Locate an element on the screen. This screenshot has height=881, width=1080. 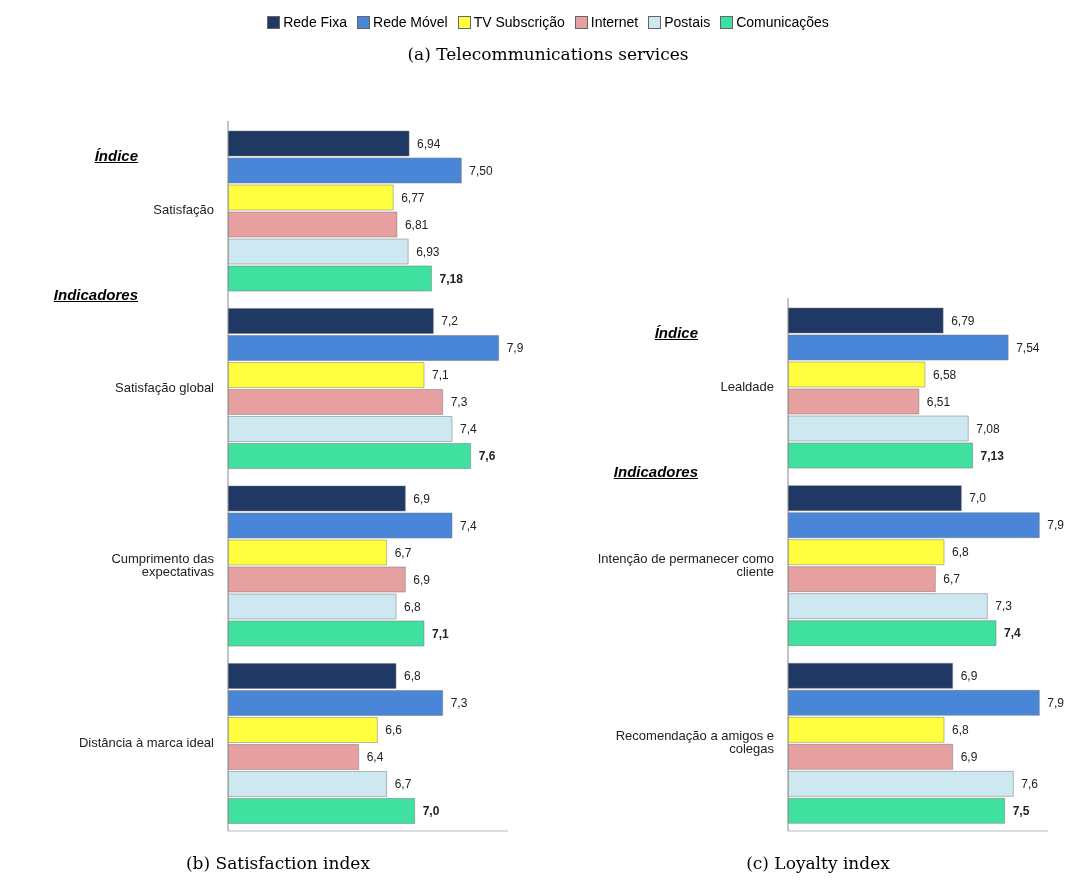
text: (b) Satisfaction index is located at coordinates (277, 863).